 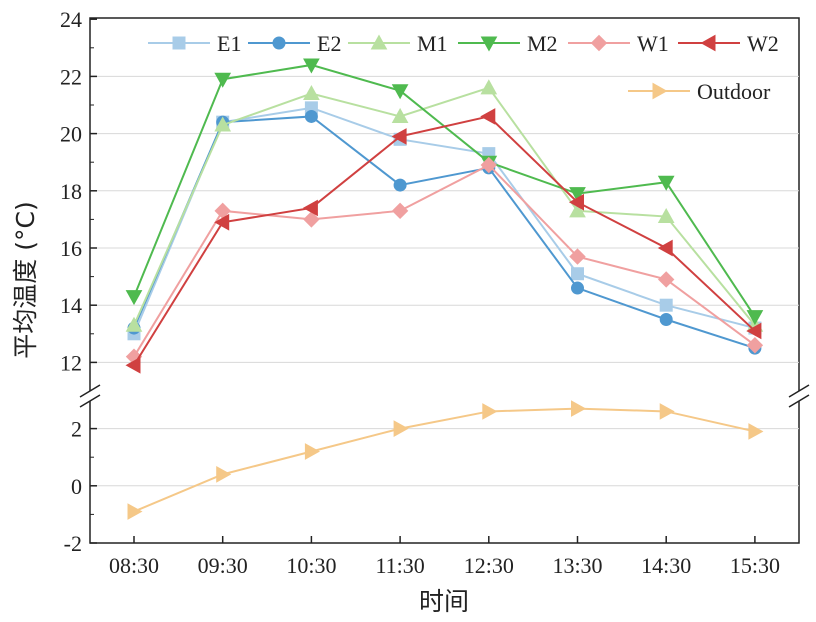 What do you see at coordinates (542, 43) in the screenshot?
I see `legend-label-m2: M2` at bounding box center [542, 43].